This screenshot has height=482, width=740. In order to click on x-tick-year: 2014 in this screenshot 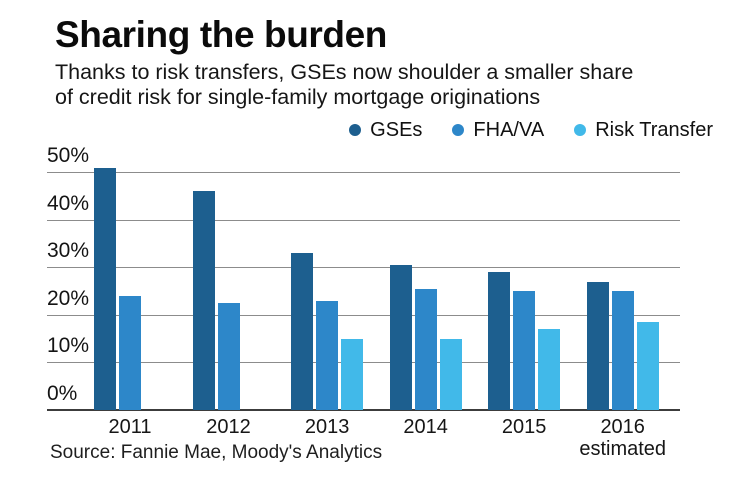, I will do `click(425, 427)`.